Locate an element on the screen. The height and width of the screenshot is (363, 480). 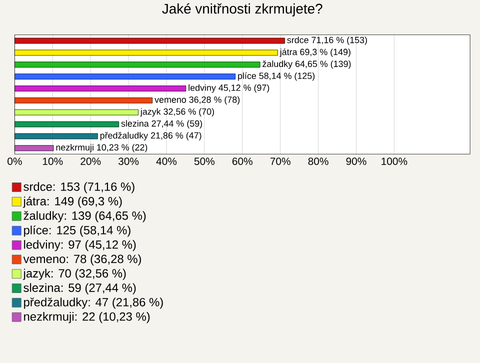
legend-label: plíce: 125 (58,14 %) is located at coordinates (77, 231).